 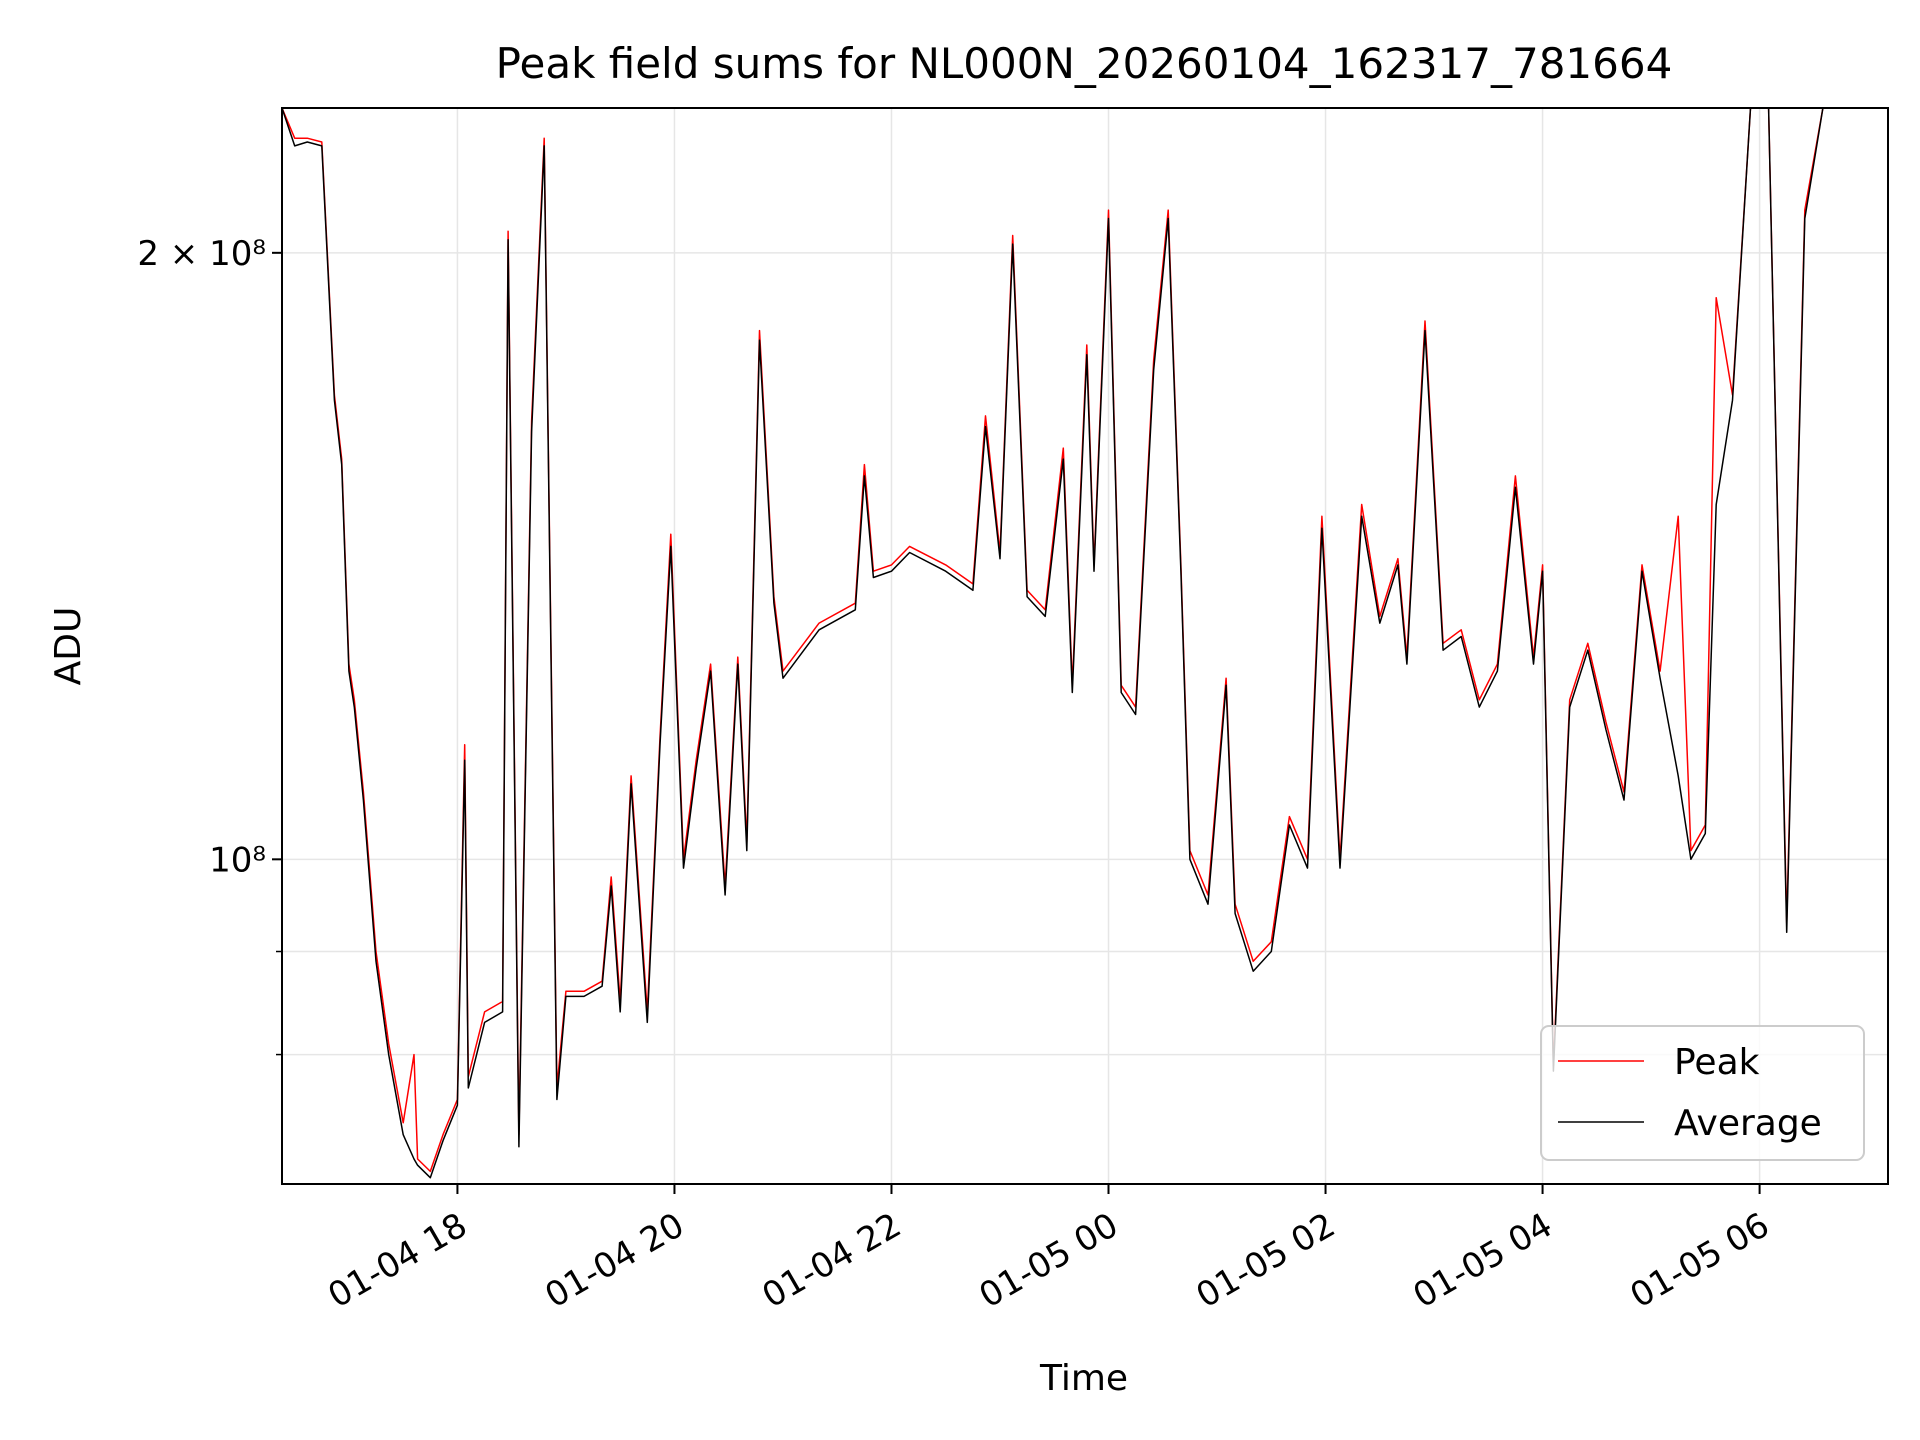 I want to click on legend-box, so click(x=1702, y=1093).